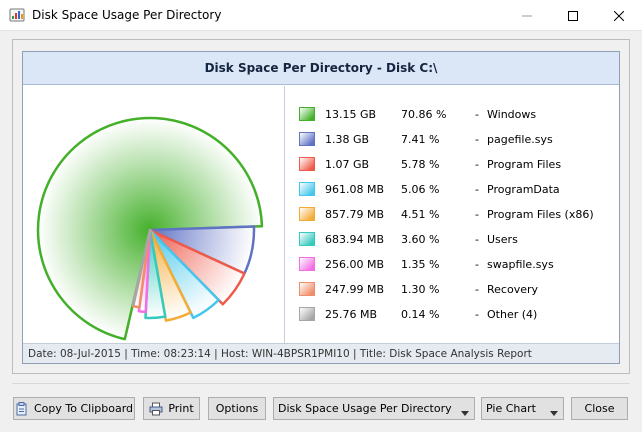 This screenshot has width=642, height=432. What do you see at coordinates (420, 189) in the screenshot?
I see `legend-percent: 5.06 %` at bounding box center [420, 189].